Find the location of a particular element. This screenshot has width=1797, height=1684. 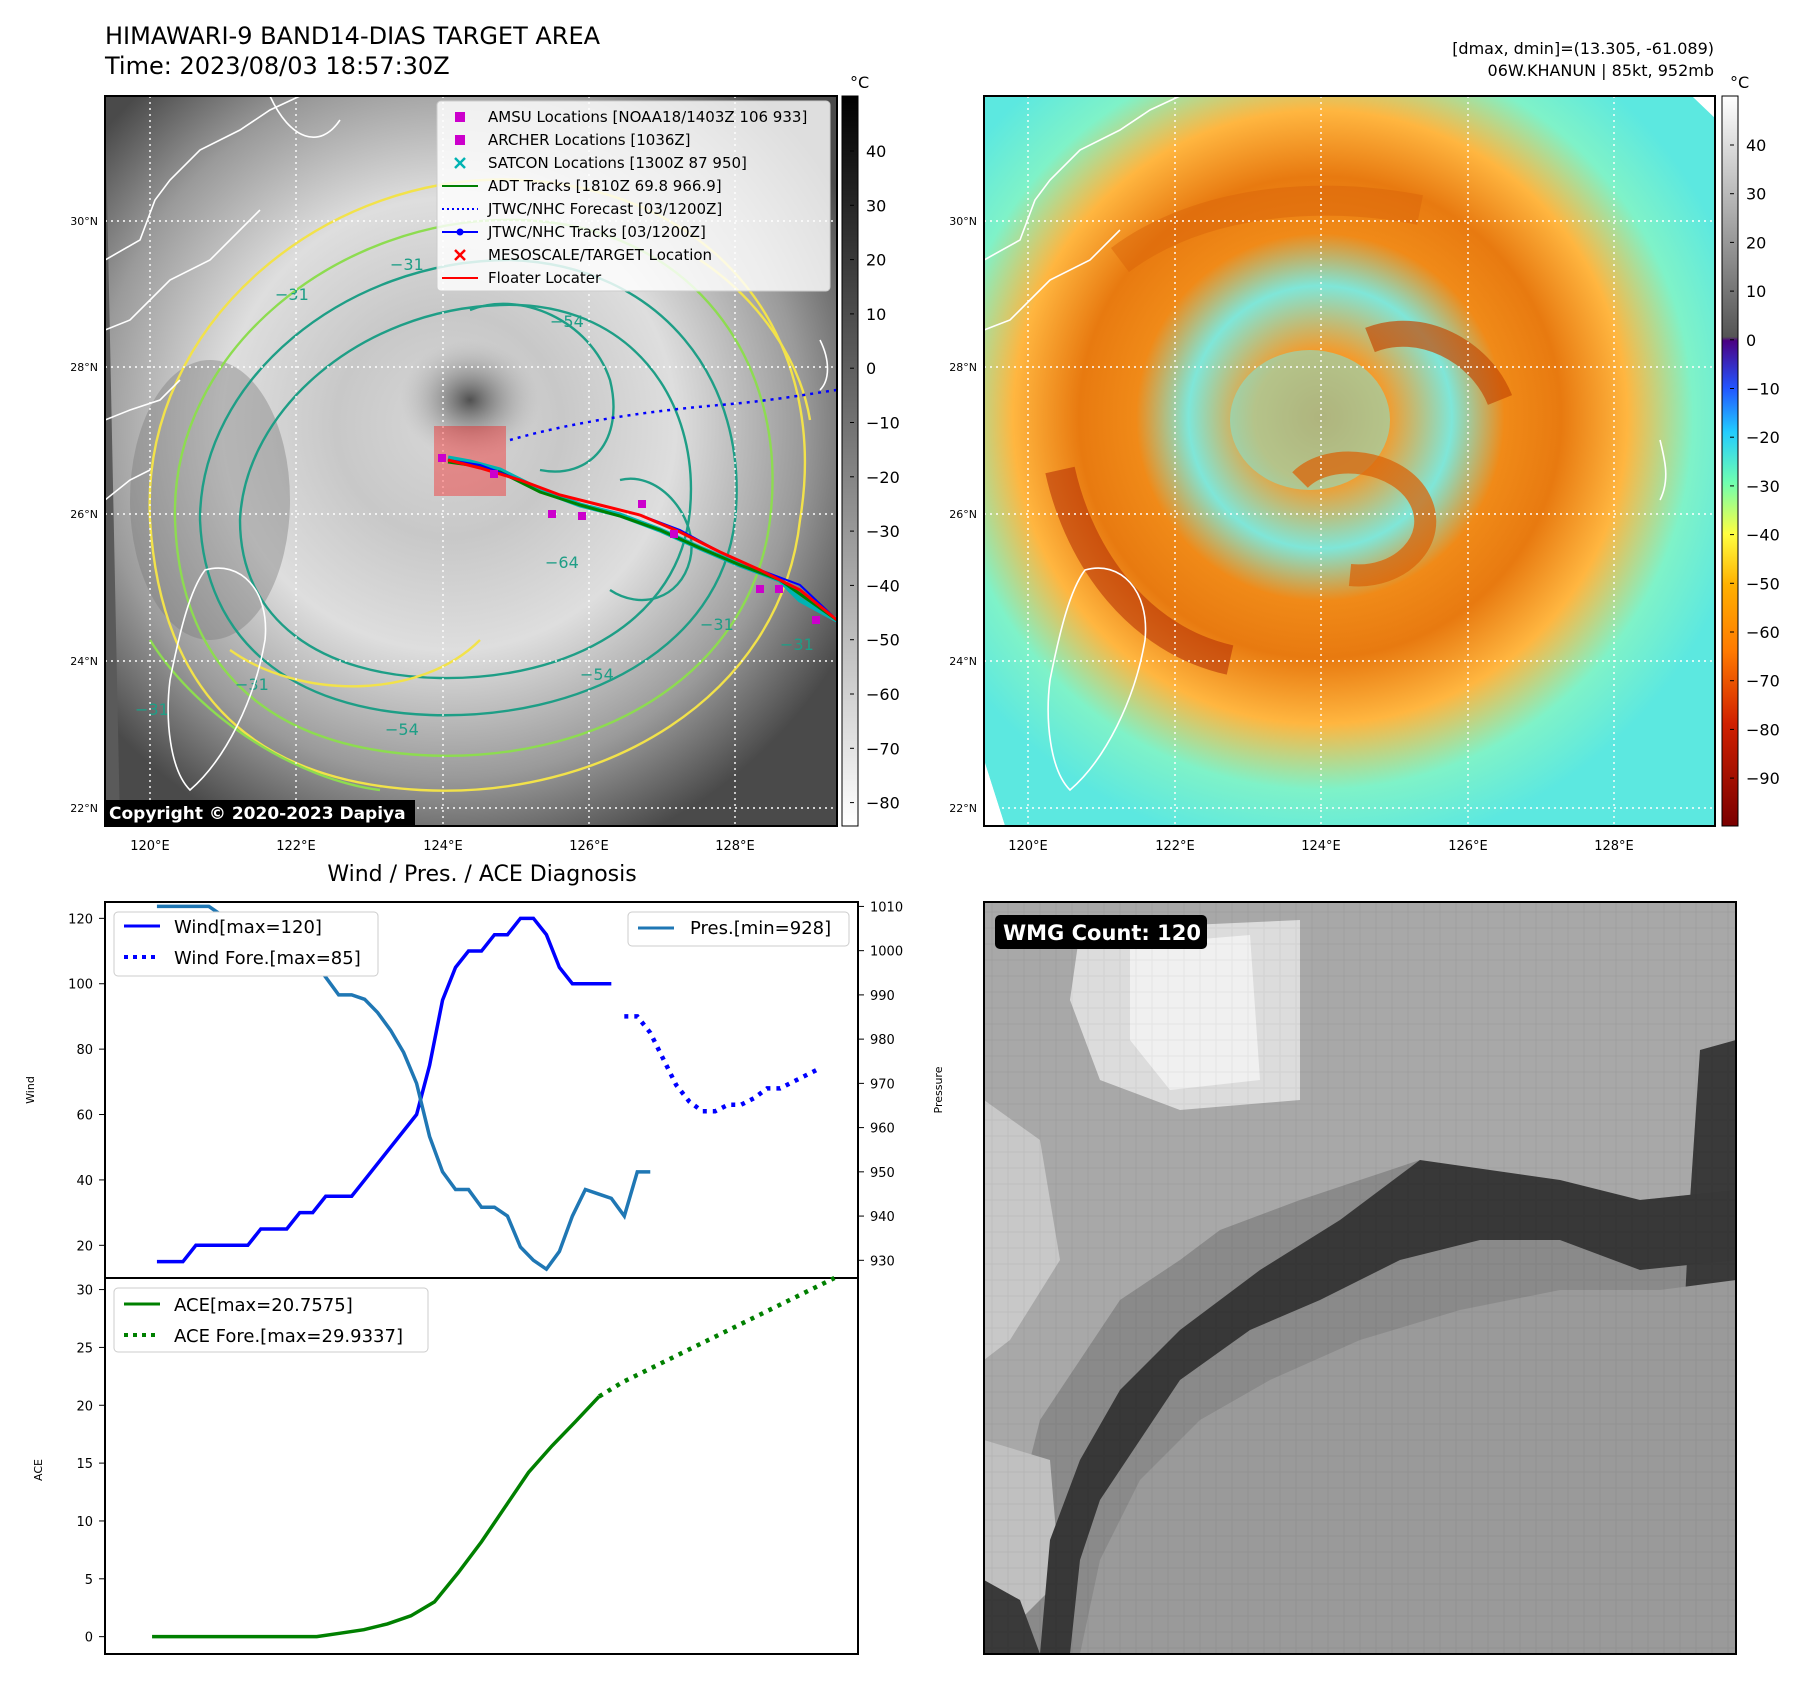

legend-label: MESOSCALE/TARGET Location is located at coordinates (600, 255).